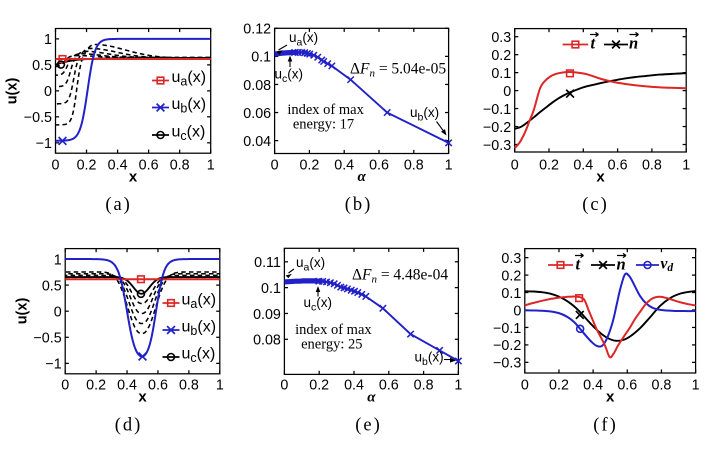  Describe the element at coordinates (267, 315) in the screenshot. I see `svg-text: 0.09` at that location.